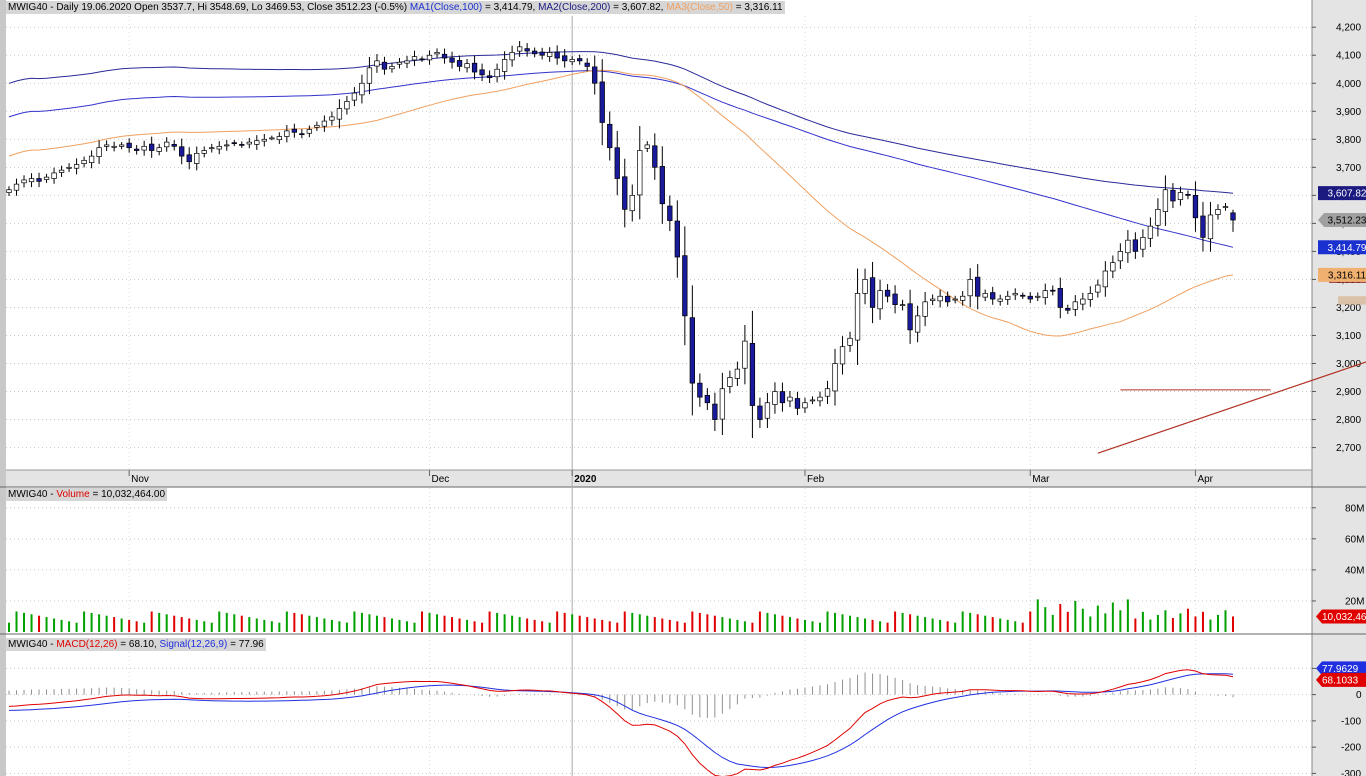 Image resolution: width=1366 pixels, height=776 pixels. Describe the element at coordinates (1348, 308) in the screenshot. I see `price-axis-label: 3,200` at that location.